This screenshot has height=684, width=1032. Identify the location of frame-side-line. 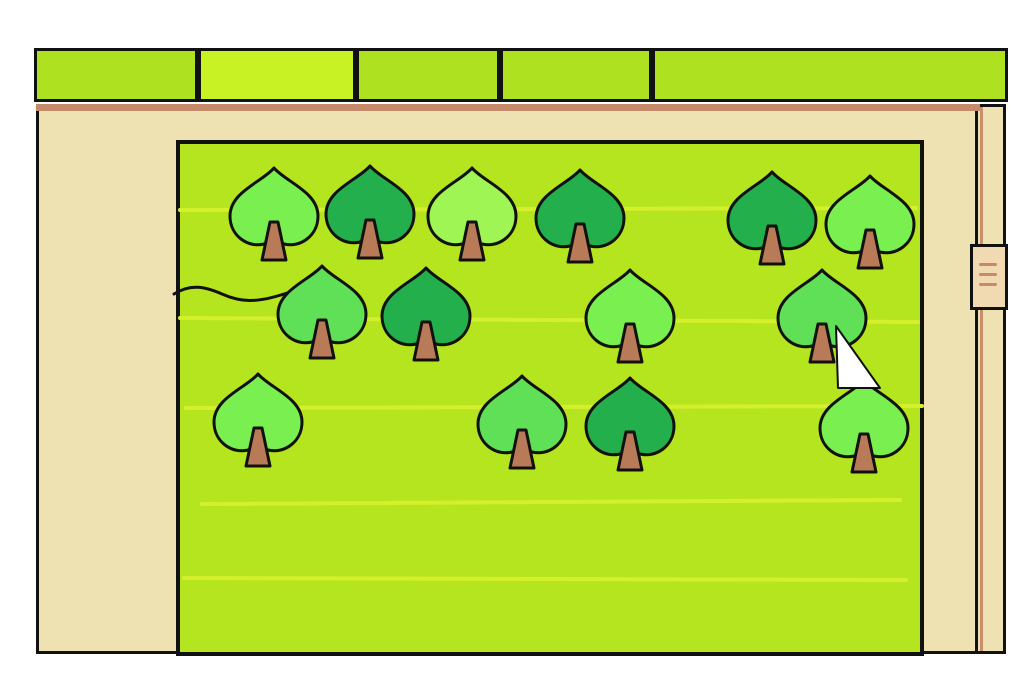
(981, 379).